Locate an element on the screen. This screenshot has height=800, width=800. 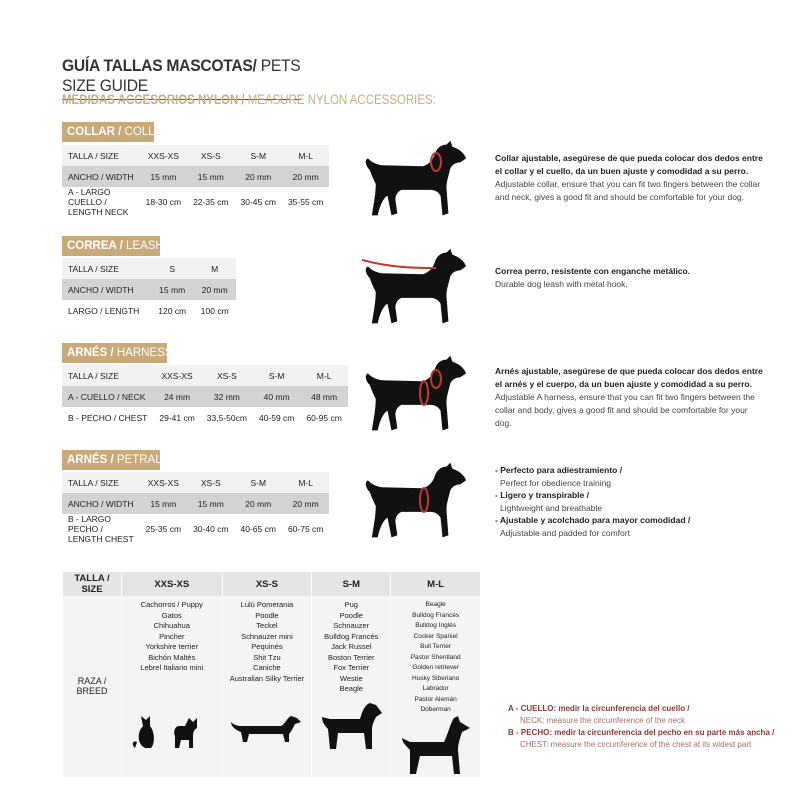
dachshund-icon is located at coordinates (265, 729).